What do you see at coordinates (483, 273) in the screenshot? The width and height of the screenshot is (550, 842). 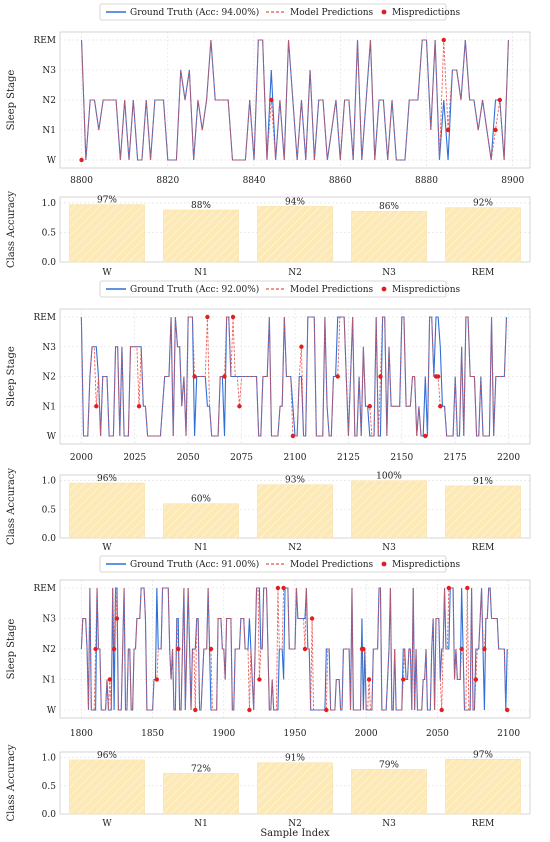 I see `x-tick-label: REM` at bounding box center [483, 273].